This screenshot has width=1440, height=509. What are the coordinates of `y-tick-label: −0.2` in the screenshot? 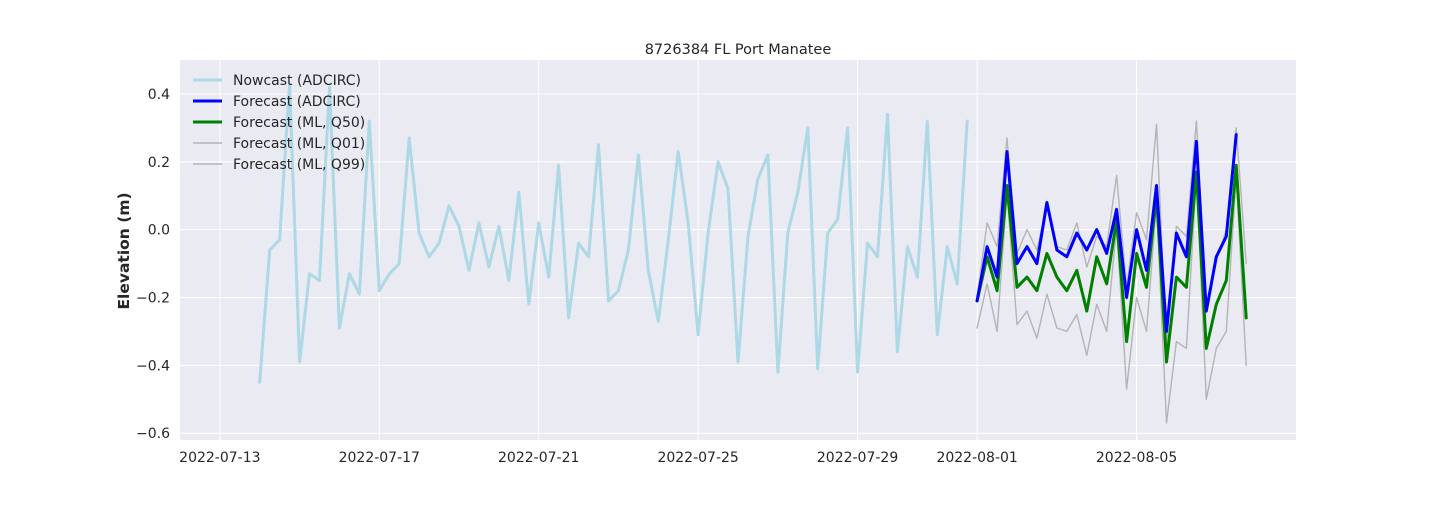 It's located at (153, 299).